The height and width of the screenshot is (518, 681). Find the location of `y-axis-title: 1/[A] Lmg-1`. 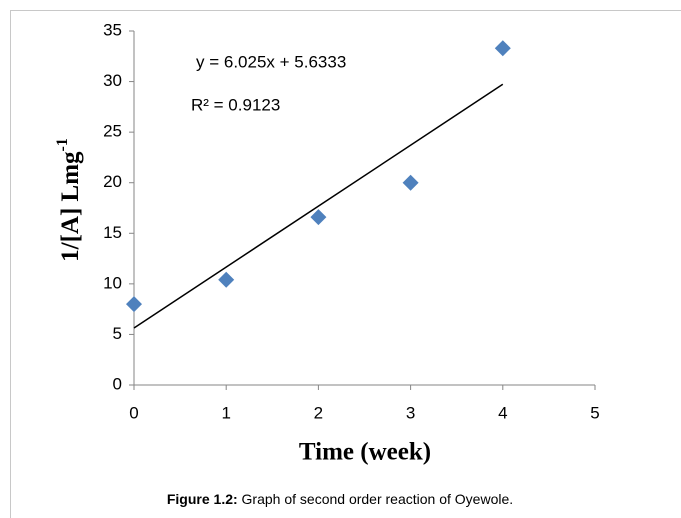

y-axis-title: 1/[A] Lmg-1 is located at coordinates (69, 200).